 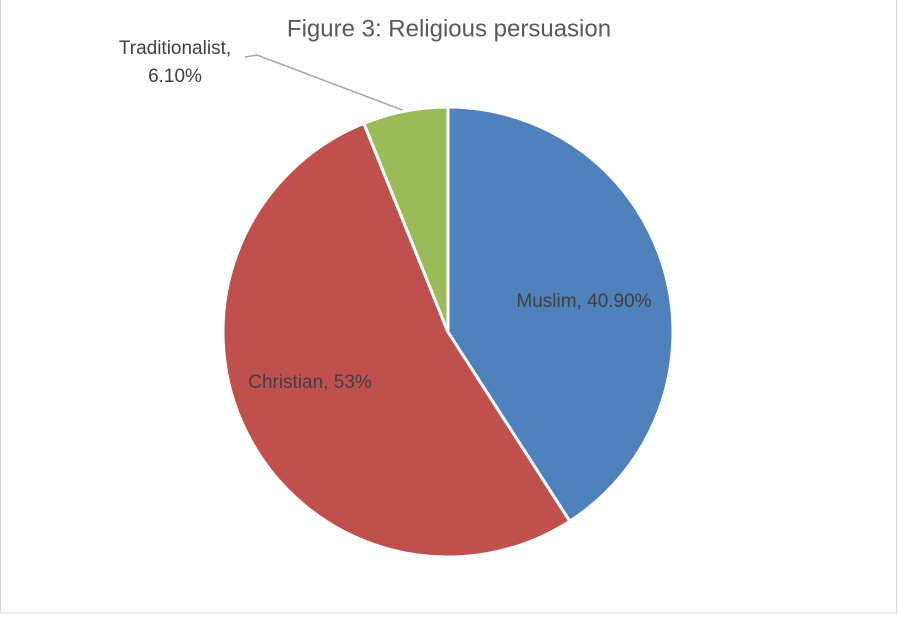 I want to click on pie-slice, so click(x=405, y=219).